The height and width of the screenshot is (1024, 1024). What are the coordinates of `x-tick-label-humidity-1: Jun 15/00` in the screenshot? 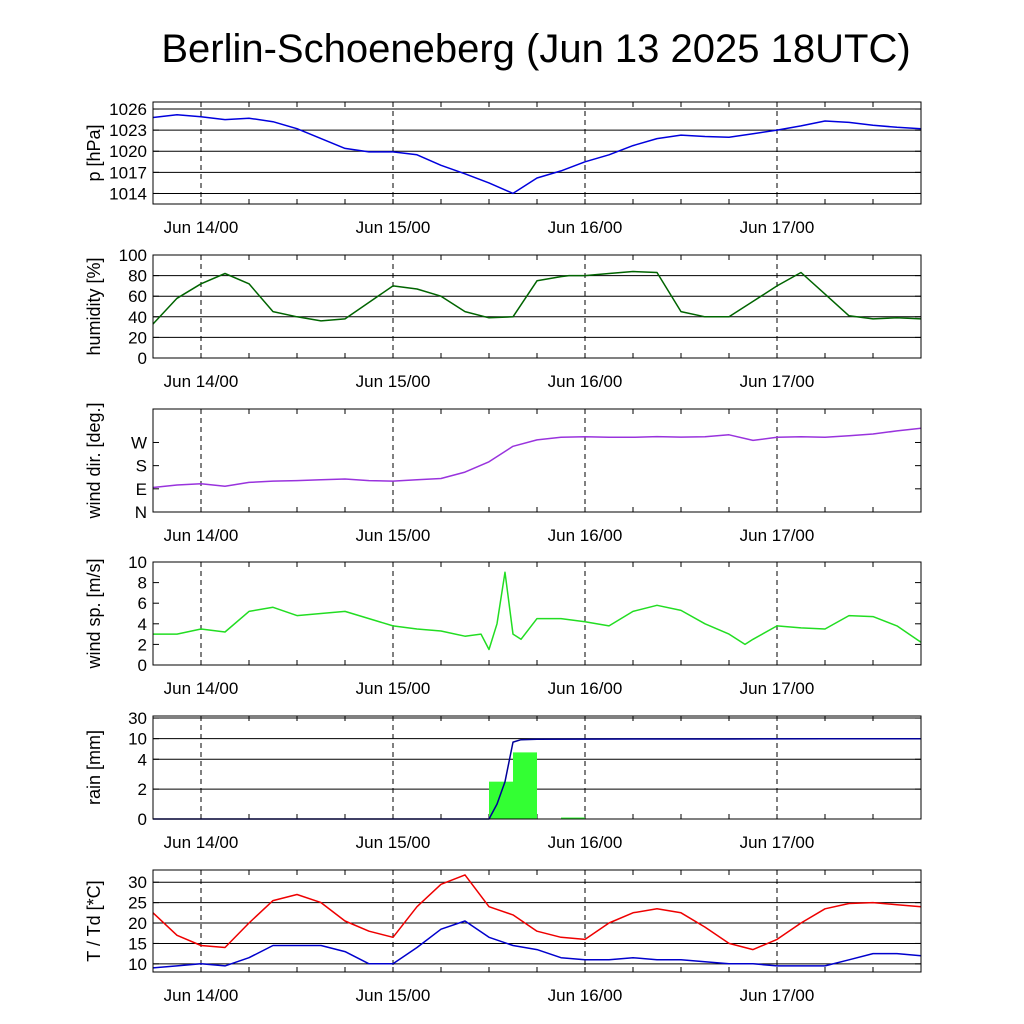 It's located at (393, 381).